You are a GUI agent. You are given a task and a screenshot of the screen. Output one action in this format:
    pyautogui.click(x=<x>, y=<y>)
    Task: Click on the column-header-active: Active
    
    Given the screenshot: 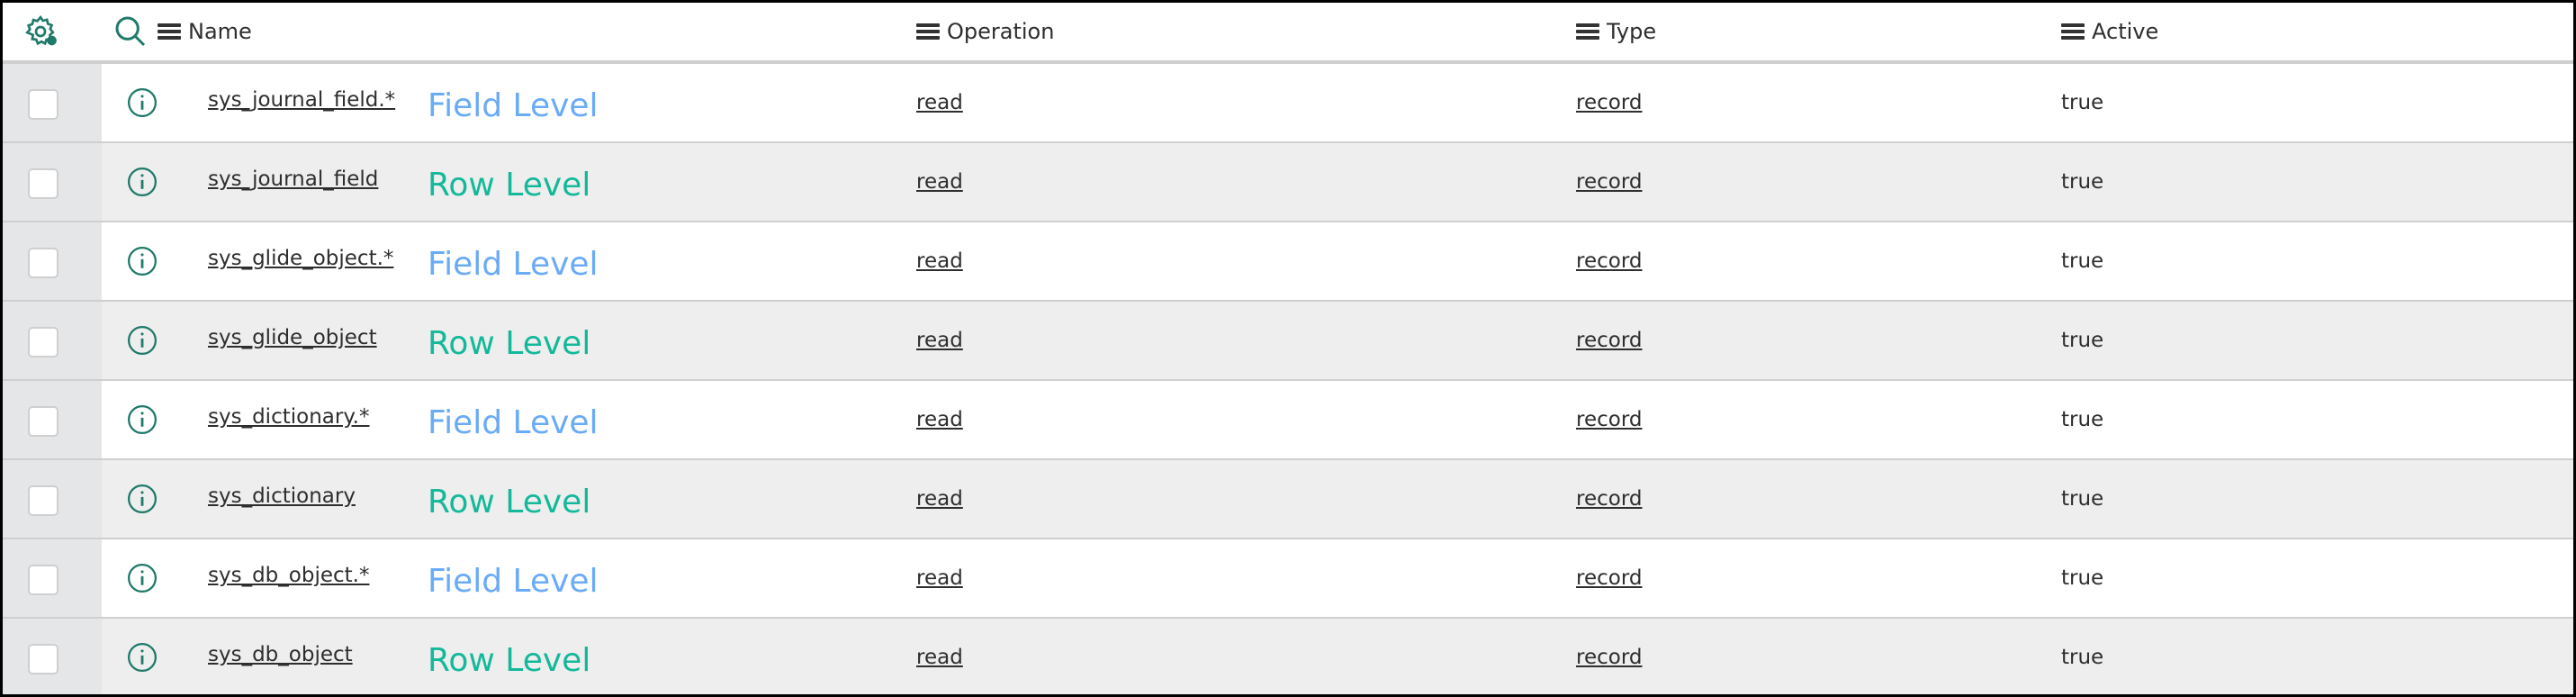 What is the action you would take?
    pyautogui.click(x=2109, y=31)
    